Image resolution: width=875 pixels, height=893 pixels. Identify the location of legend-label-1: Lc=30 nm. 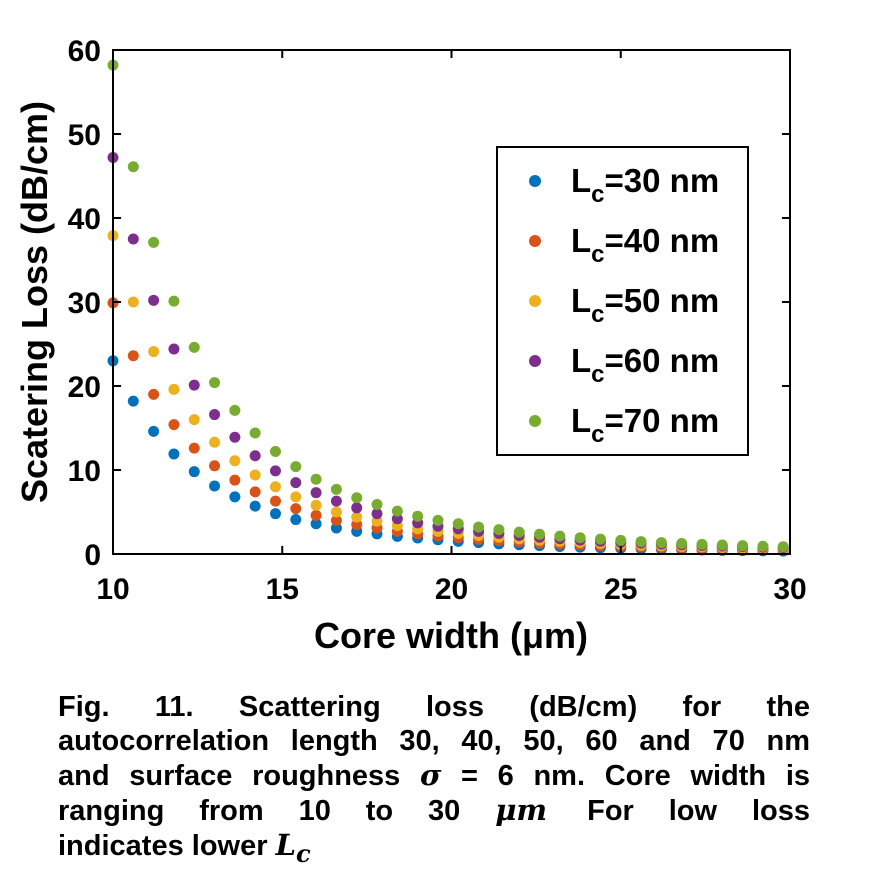
(645, 185).